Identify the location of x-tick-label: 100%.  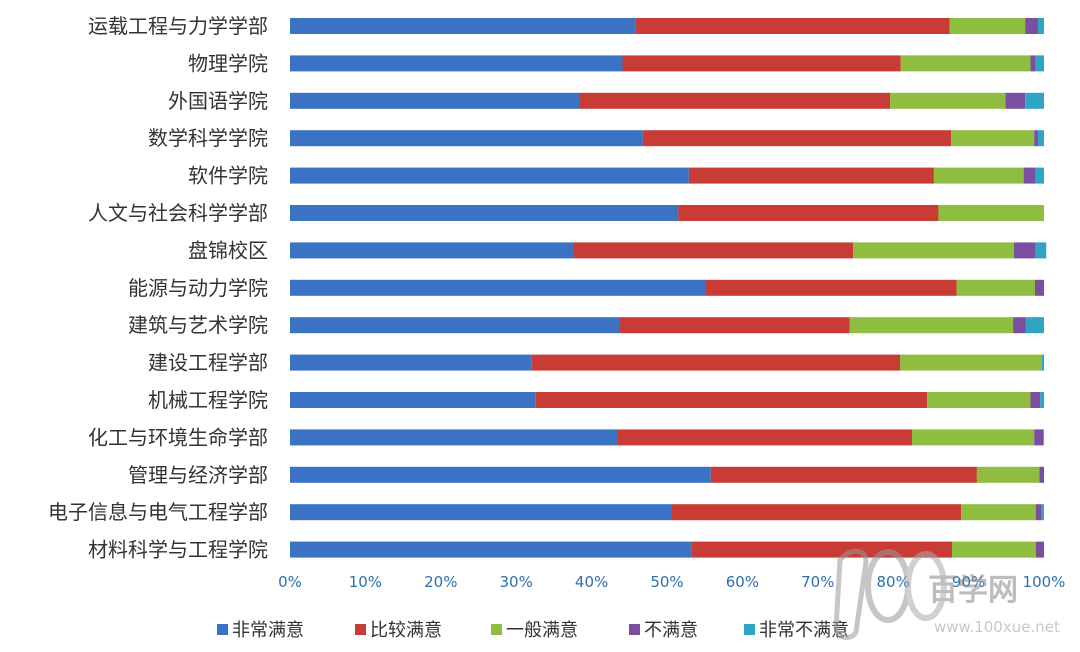
(1044, 582).